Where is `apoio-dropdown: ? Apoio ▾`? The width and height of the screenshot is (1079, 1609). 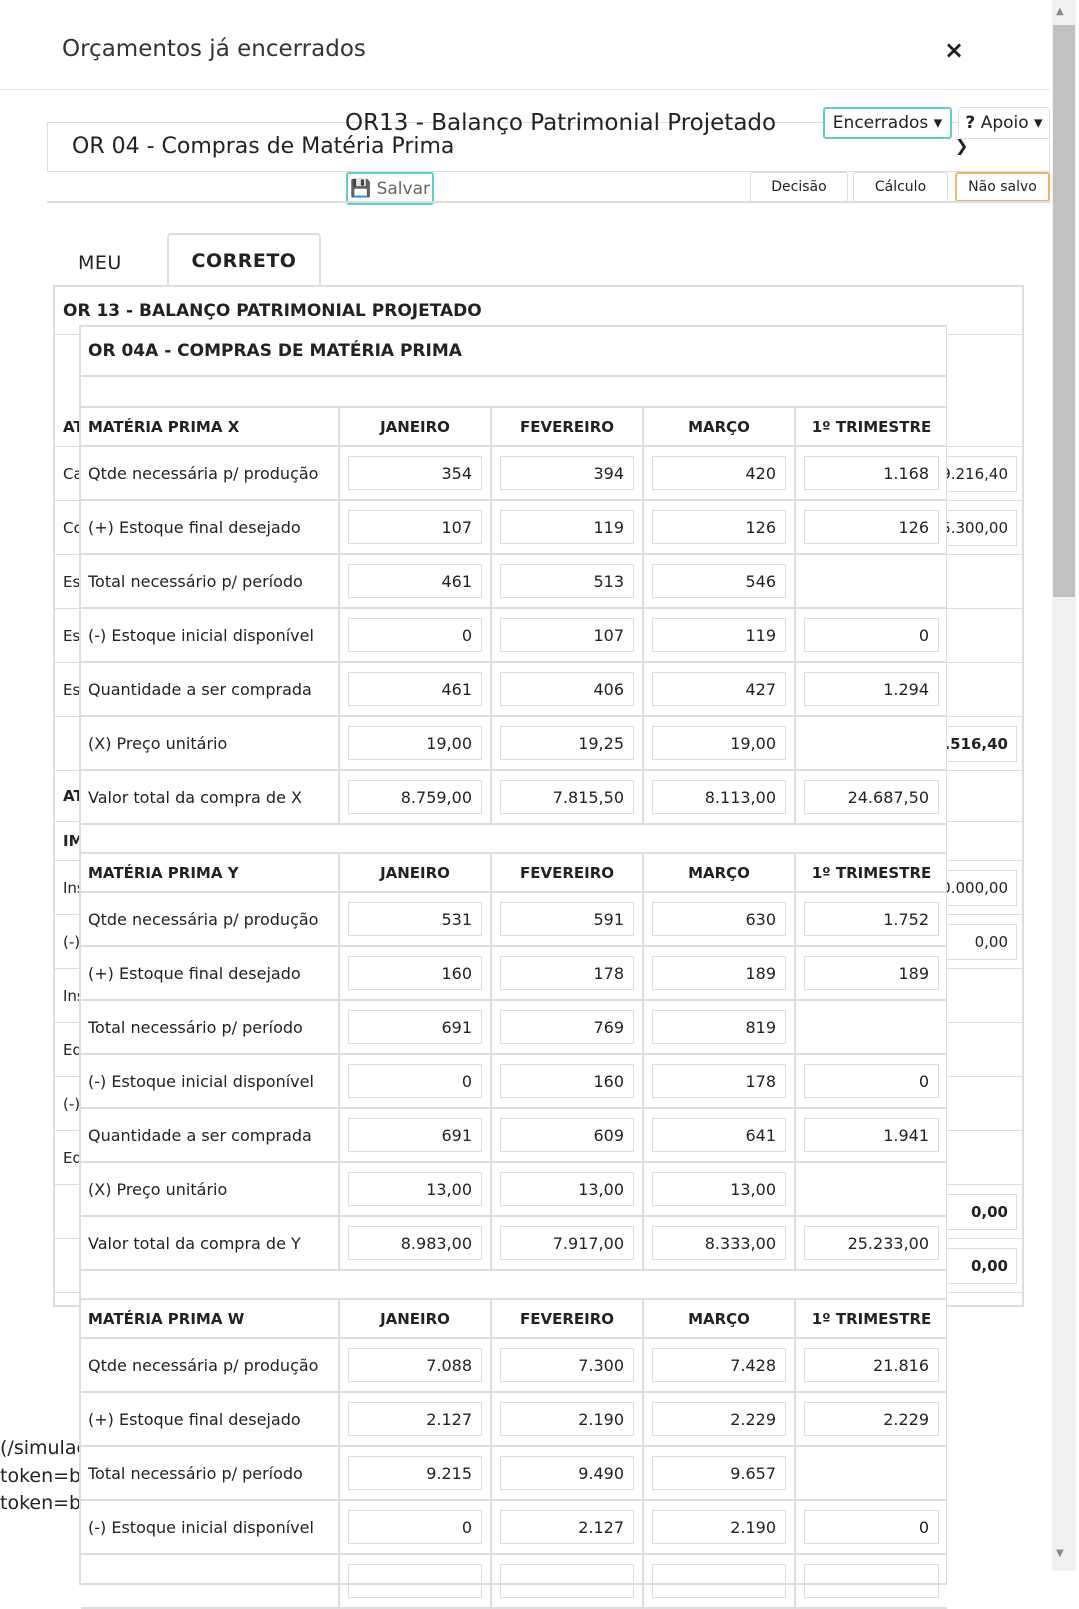
apoio-dropdown: ? Apoio ▾ is located at coordinates (1004, 123).